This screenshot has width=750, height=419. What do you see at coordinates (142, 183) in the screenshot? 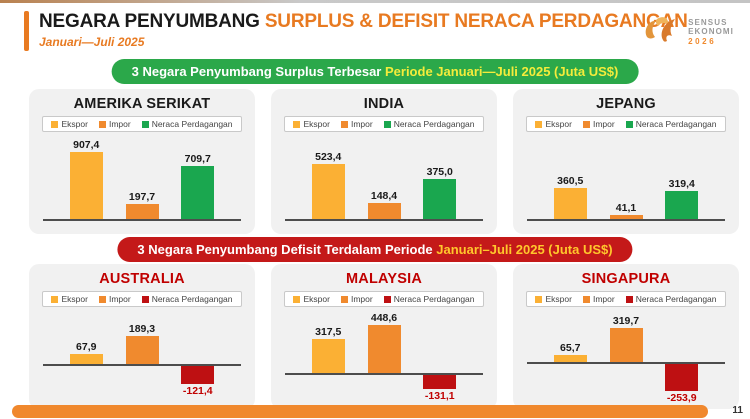
I see `bar-group: 197,7` at bounding box center [142, 183].